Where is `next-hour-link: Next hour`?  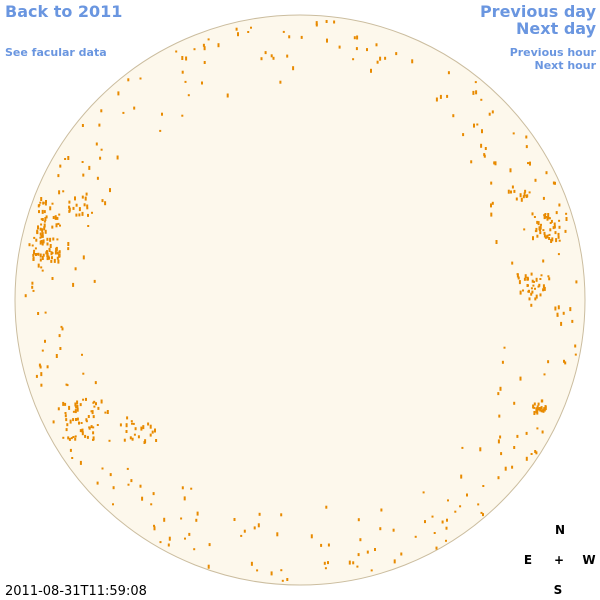 next-hour-link: Next hour is located at coordinates (566, 65).